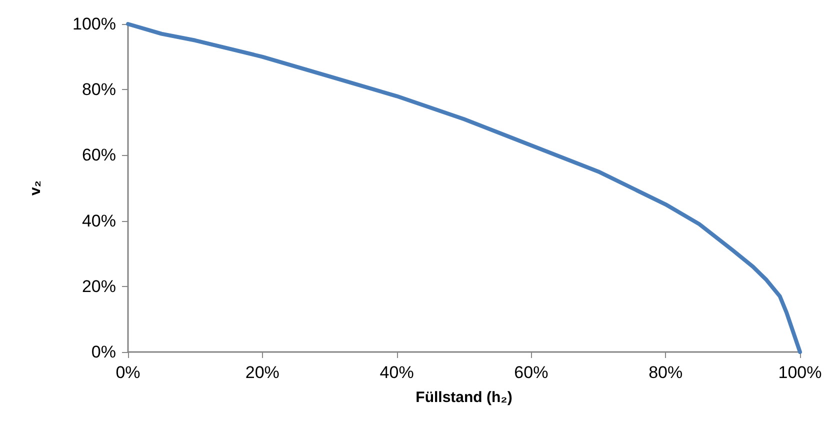 The width and height of the screenshot is (833, 439). What do you see at coordinates (800, 372) in the screenshot?
I see `x-tick-label: 100%` at bounding box center [800, 372].